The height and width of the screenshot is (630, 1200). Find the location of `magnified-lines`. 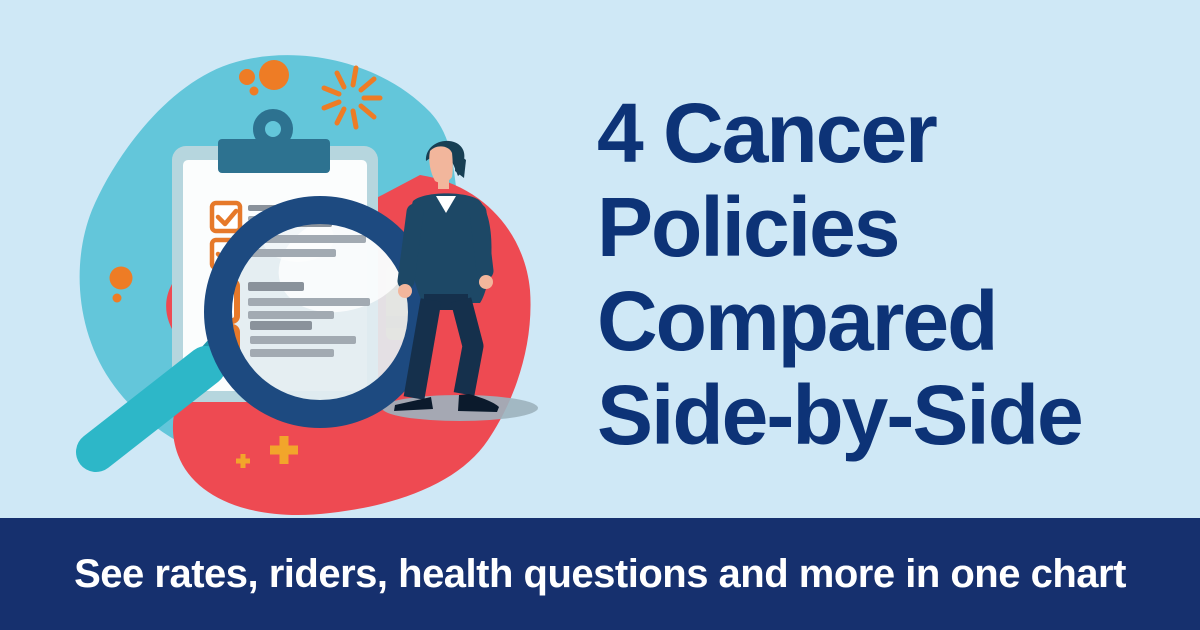

magnified-lines is located at coordinates (309, 290).